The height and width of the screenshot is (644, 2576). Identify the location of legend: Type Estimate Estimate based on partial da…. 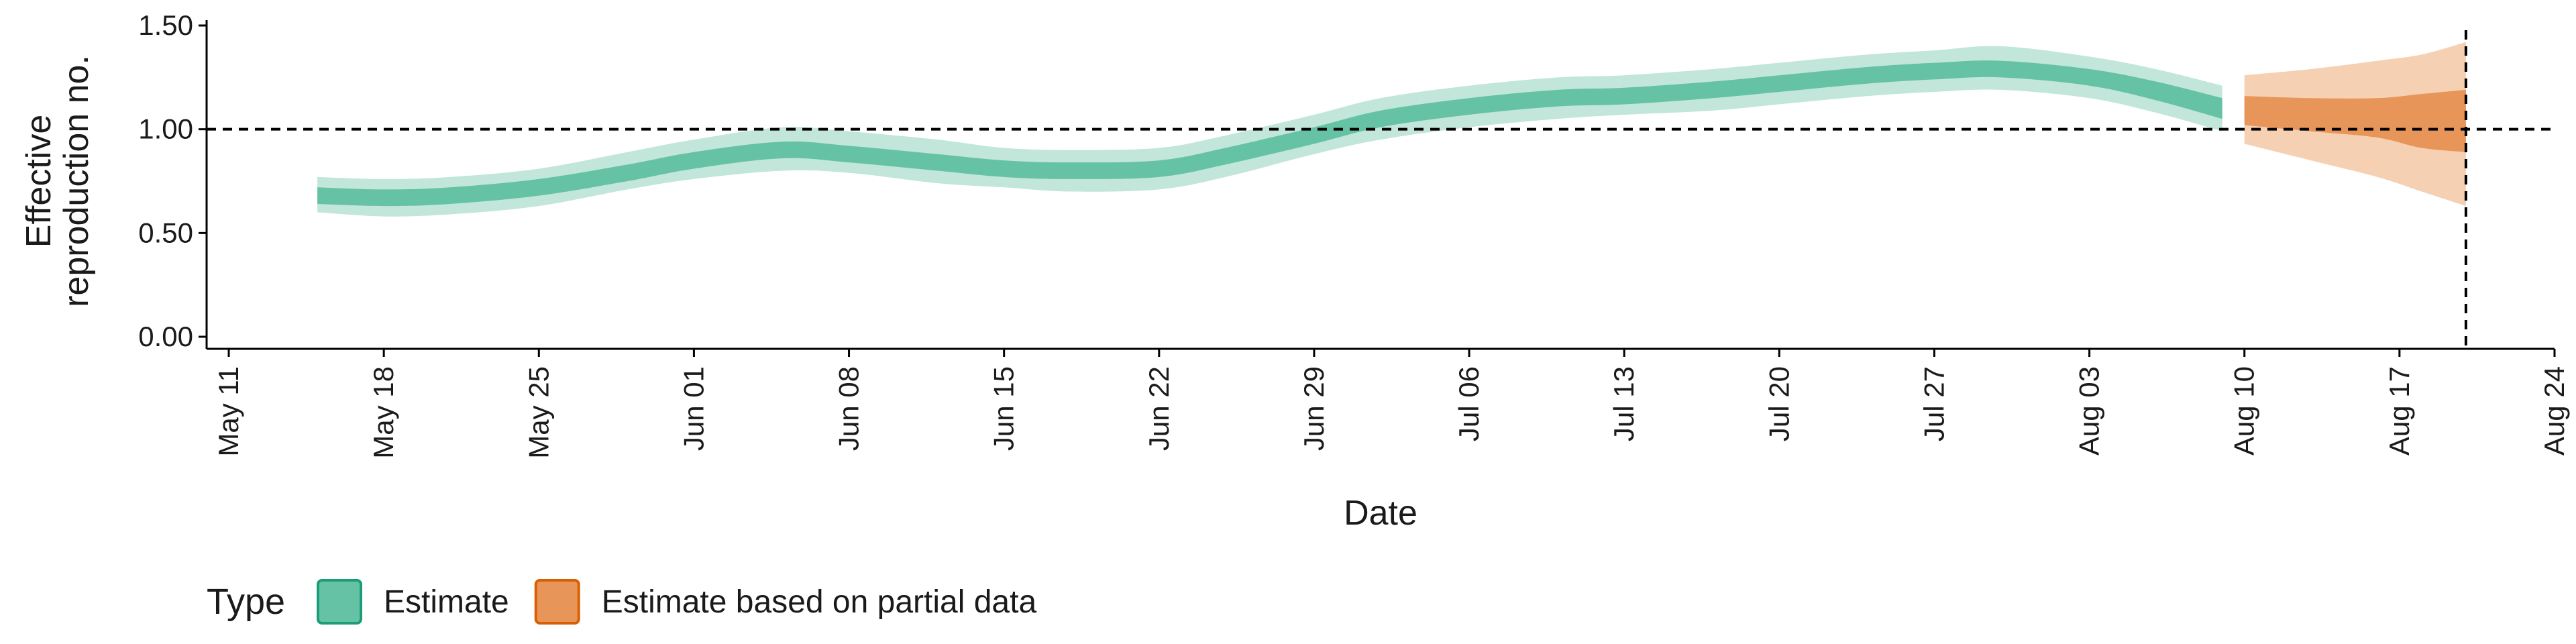
(622, 602).